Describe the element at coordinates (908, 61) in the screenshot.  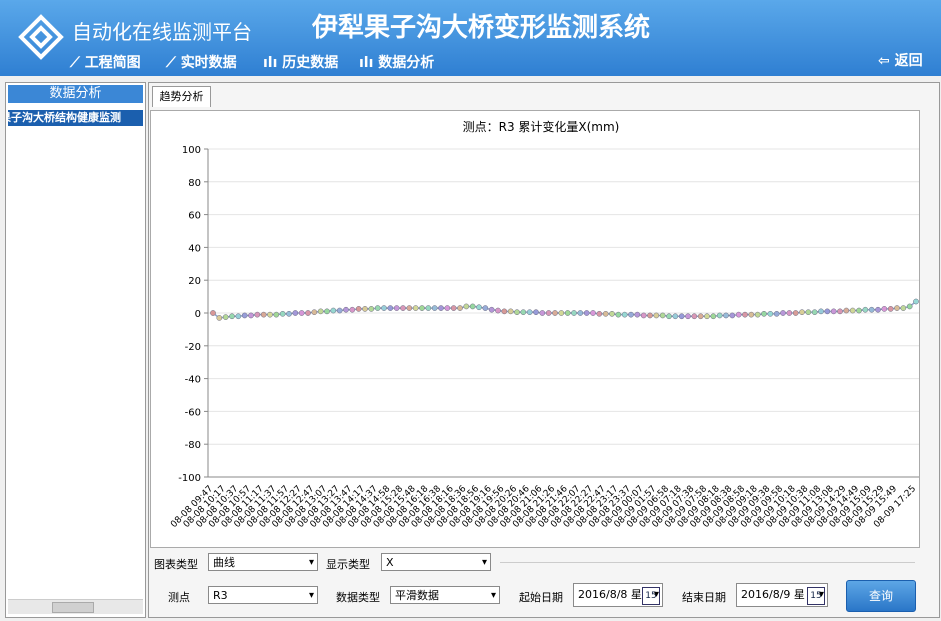
I see `back-text: 返回` at that location.